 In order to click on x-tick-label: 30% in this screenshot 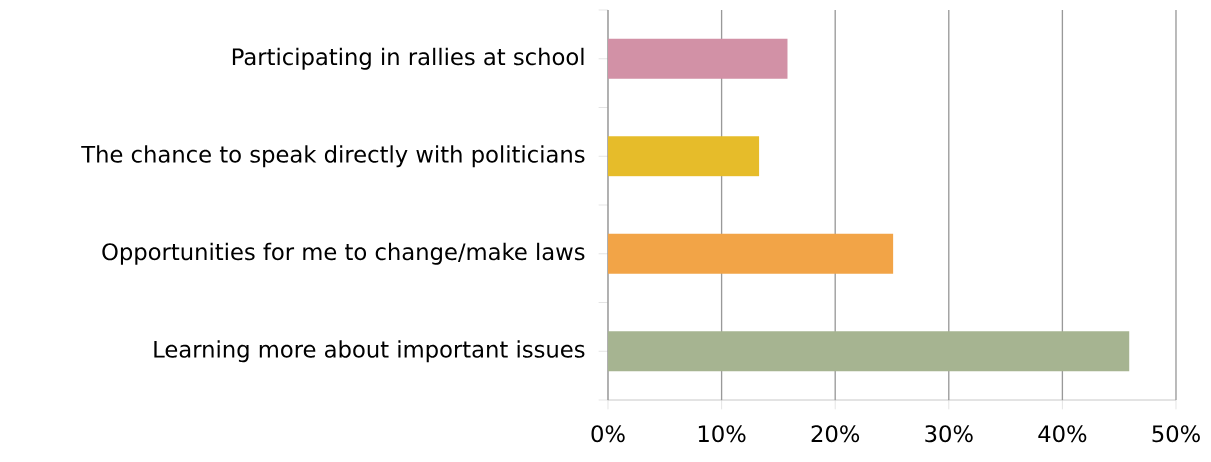, I will do `click(949, 434)`.